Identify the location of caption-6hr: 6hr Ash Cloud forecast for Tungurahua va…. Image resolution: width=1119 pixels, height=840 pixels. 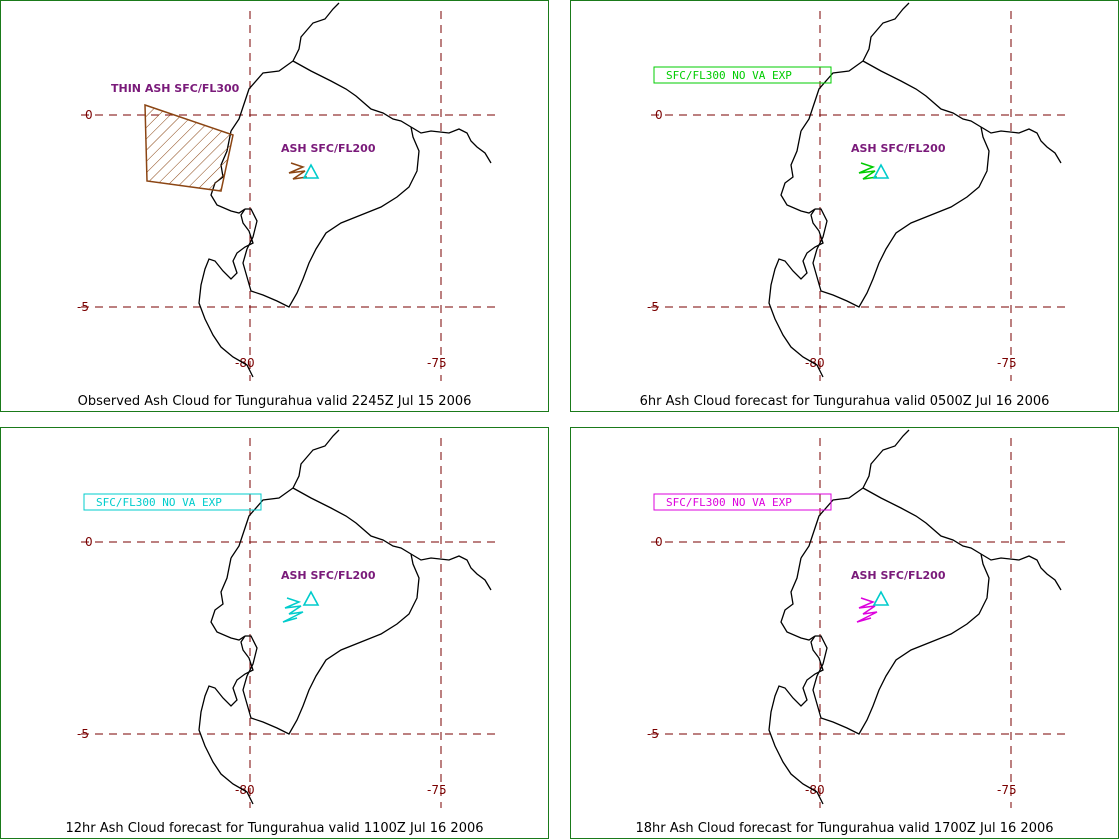
(844, 401).